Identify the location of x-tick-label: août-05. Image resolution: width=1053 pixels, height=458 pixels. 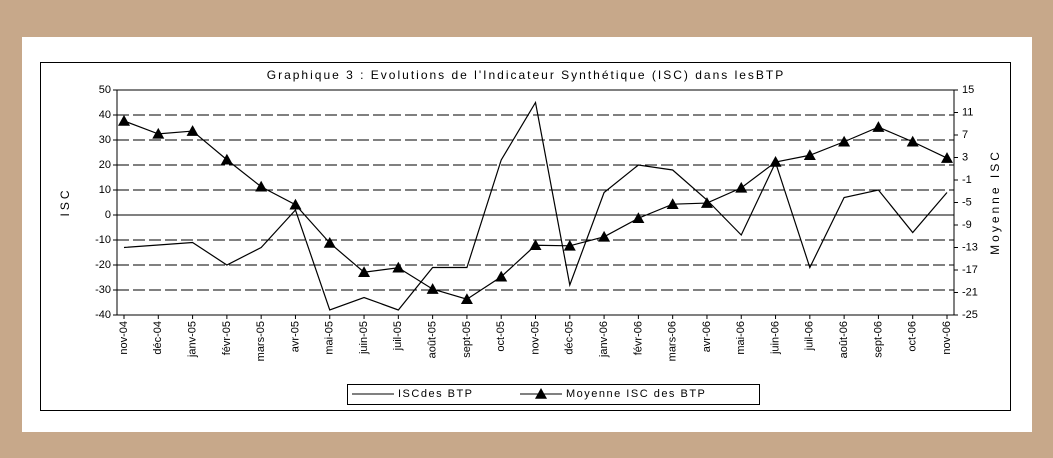
(433, 339).